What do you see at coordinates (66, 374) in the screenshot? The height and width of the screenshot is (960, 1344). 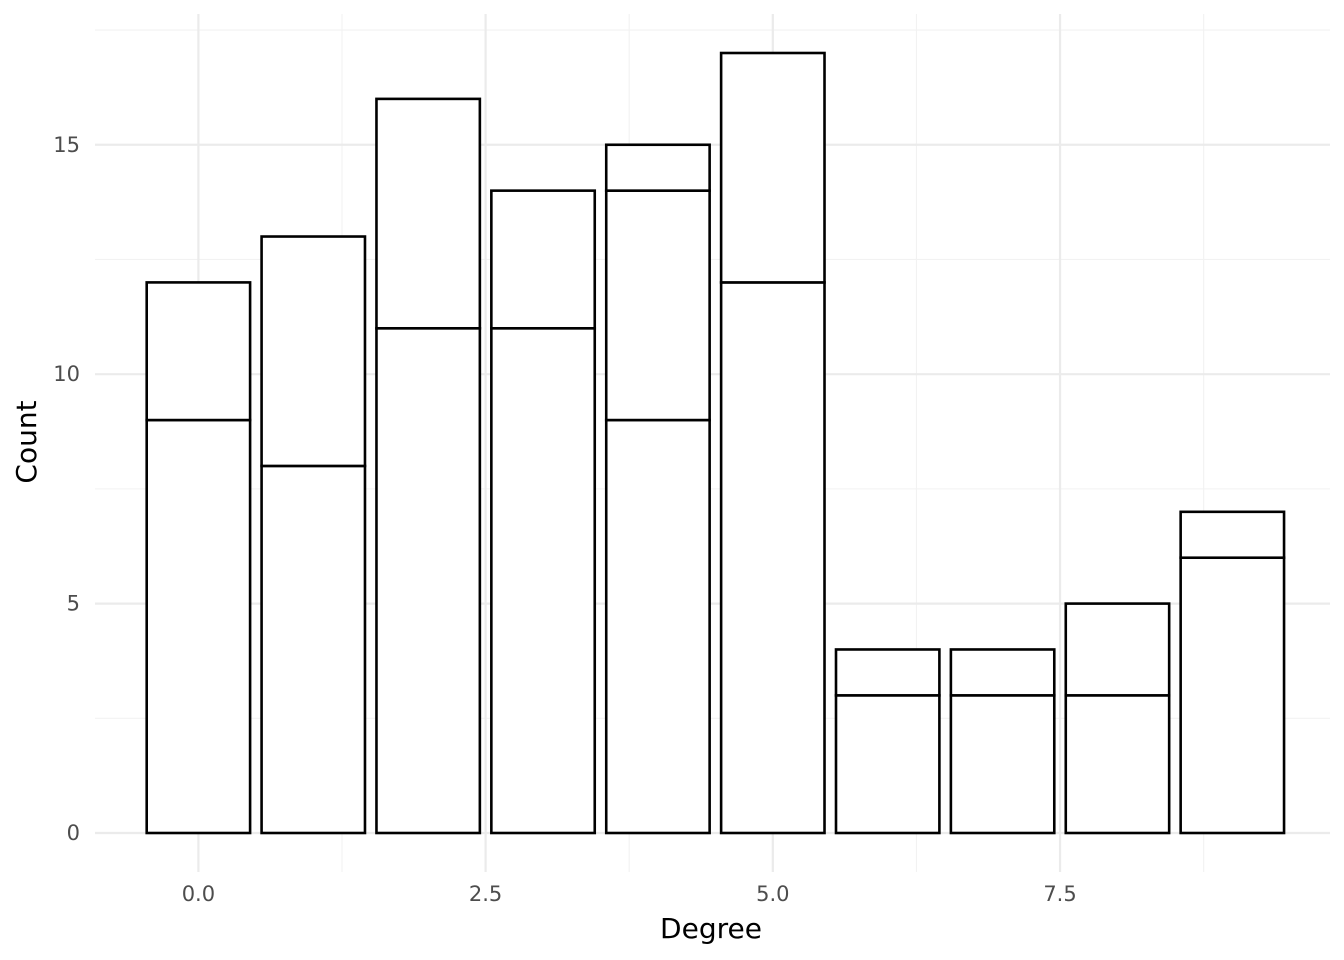 I see `y-tick-label-2: 10` at bounding box center [66, 374].